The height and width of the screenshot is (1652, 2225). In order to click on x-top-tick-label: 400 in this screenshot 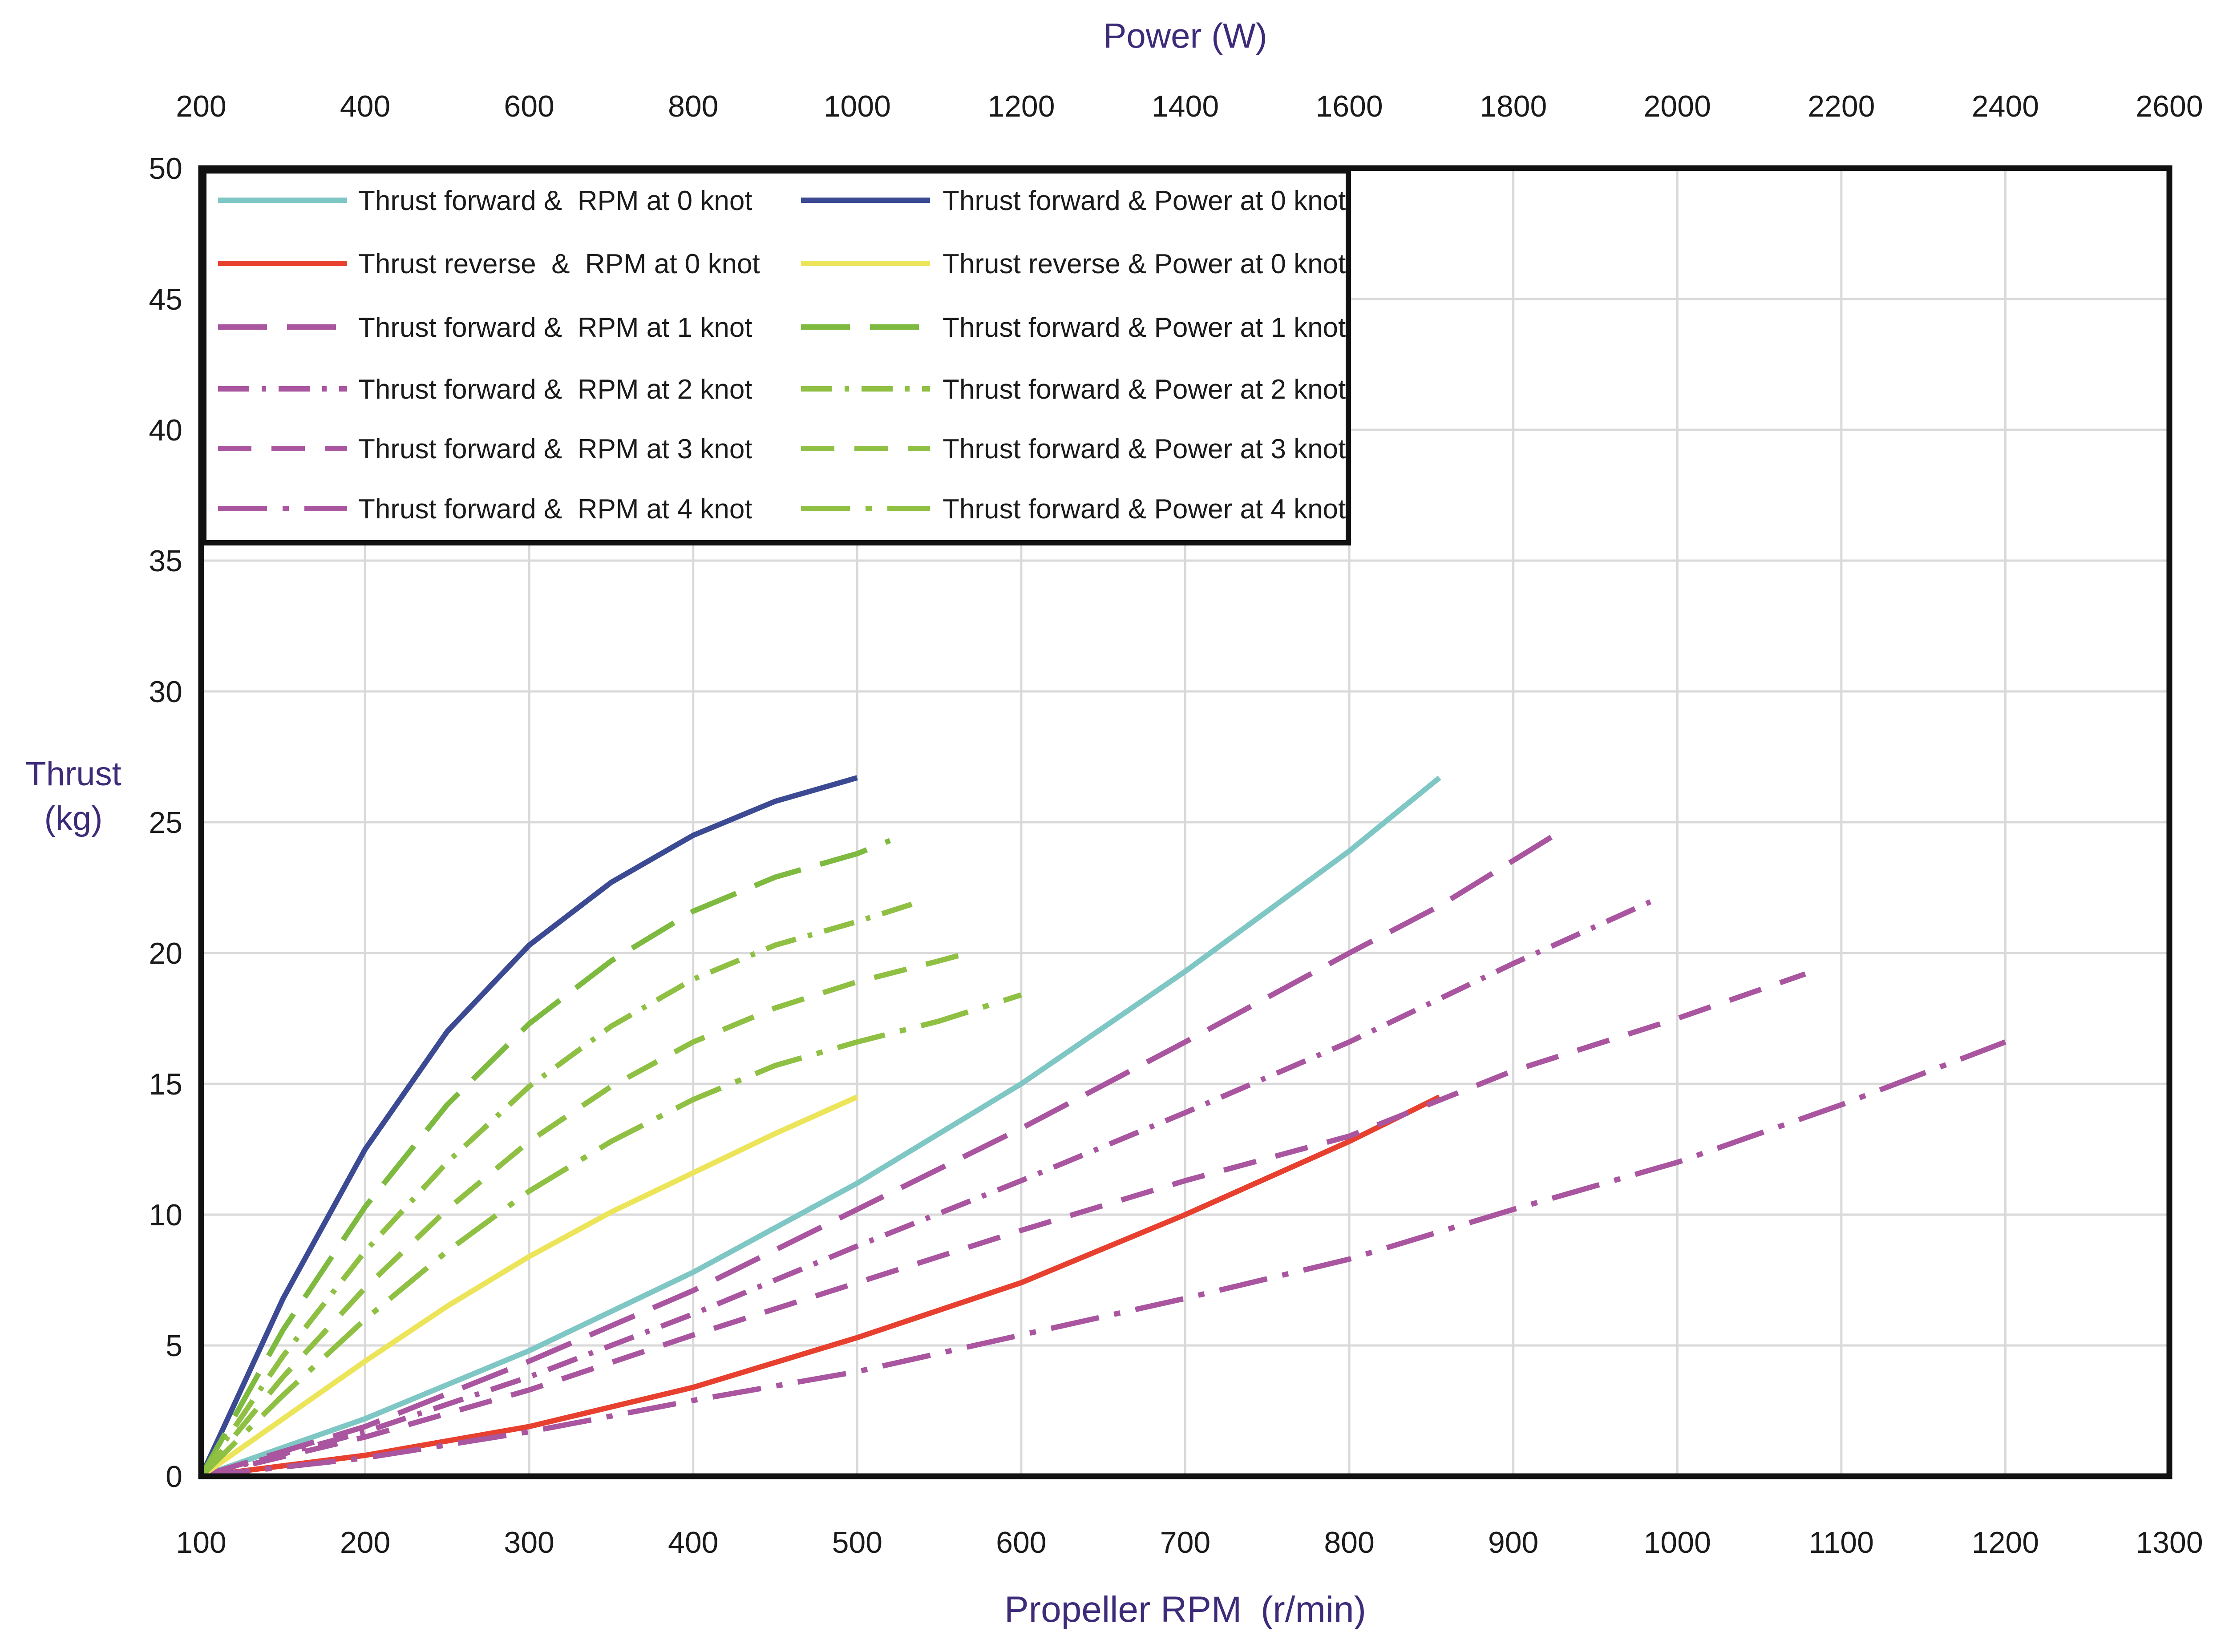, I will do `click(365, 106)`.